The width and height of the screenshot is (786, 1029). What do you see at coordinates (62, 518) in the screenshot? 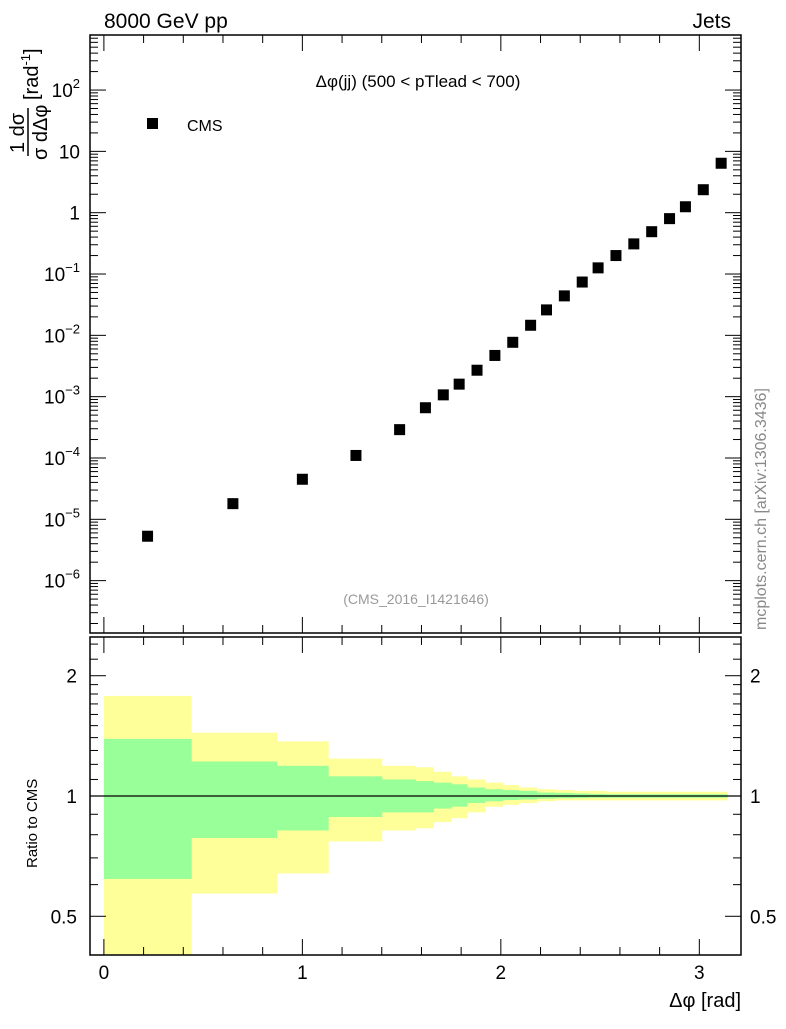
I see `y-tick-label: 10⁻⁵` at bounding box center [62, 518].